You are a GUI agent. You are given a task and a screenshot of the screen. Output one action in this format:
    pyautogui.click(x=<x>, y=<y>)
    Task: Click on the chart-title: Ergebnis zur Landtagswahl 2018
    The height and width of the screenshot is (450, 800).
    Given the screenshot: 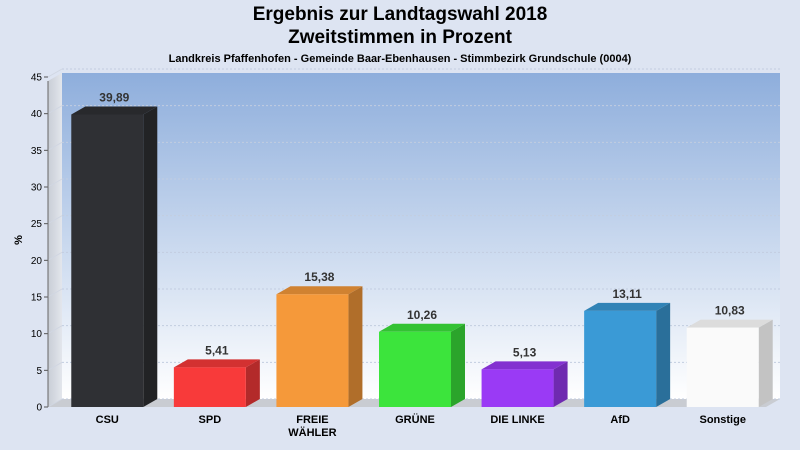 What is the action you would take?
    pyautogui.click(x=400, y=14)
    